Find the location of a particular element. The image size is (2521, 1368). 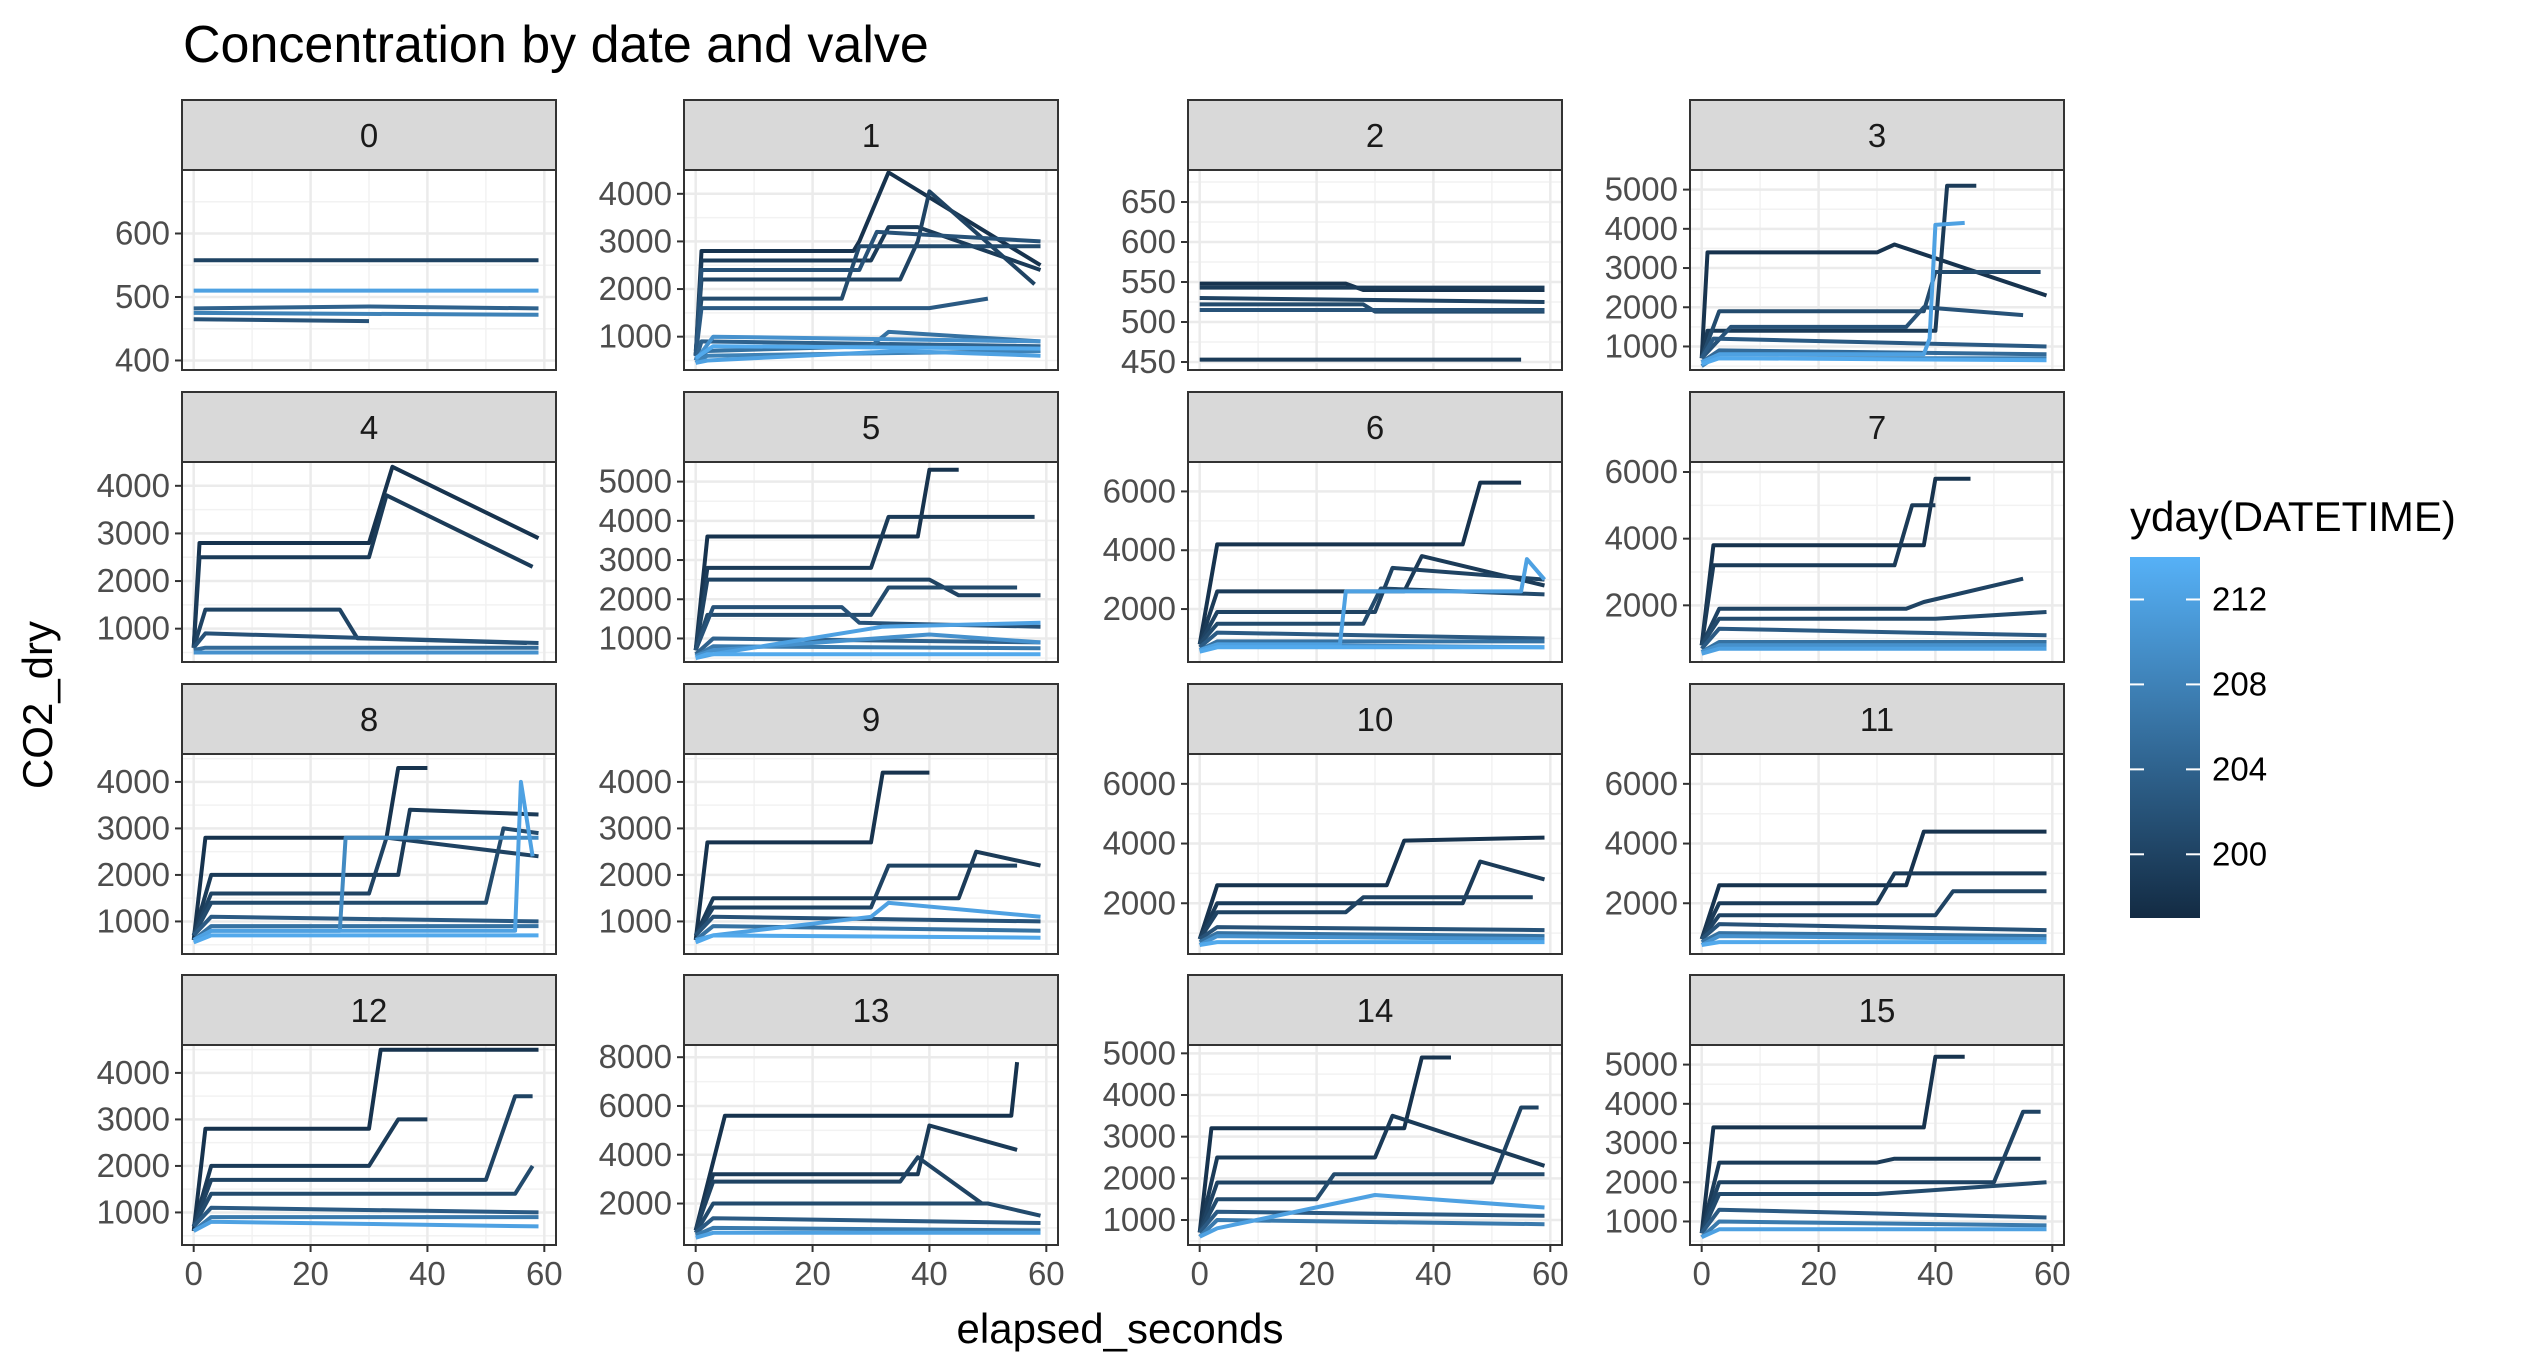

facet-panel-6: 6 2000 4000 6000 is located at coordinates (1333, 527).